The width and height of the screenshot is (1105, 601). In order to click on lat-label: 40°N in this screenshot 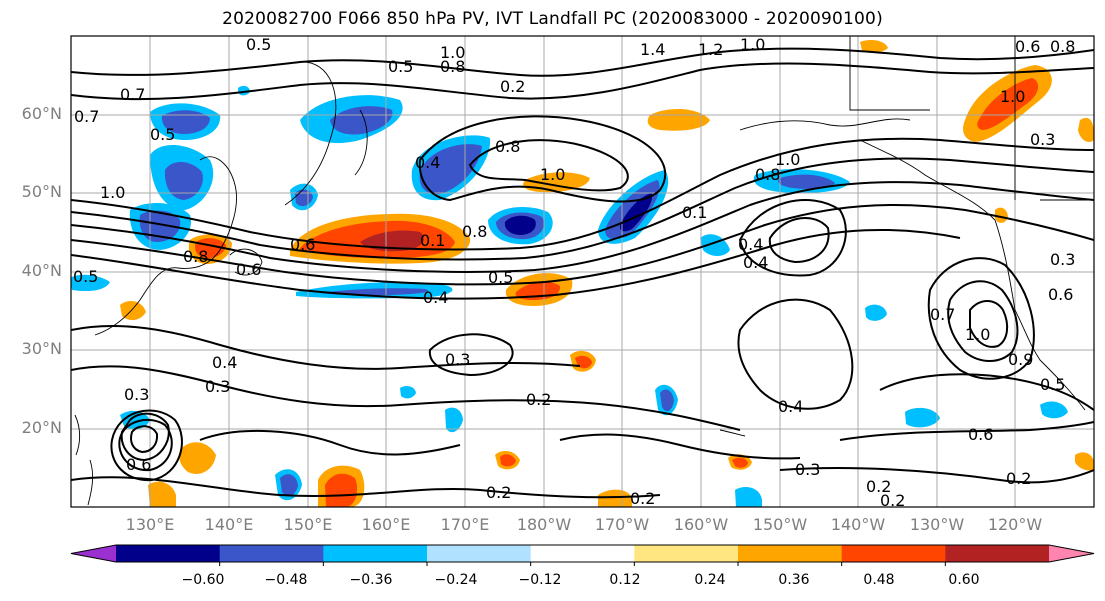, I will do `click(41, 270)`.